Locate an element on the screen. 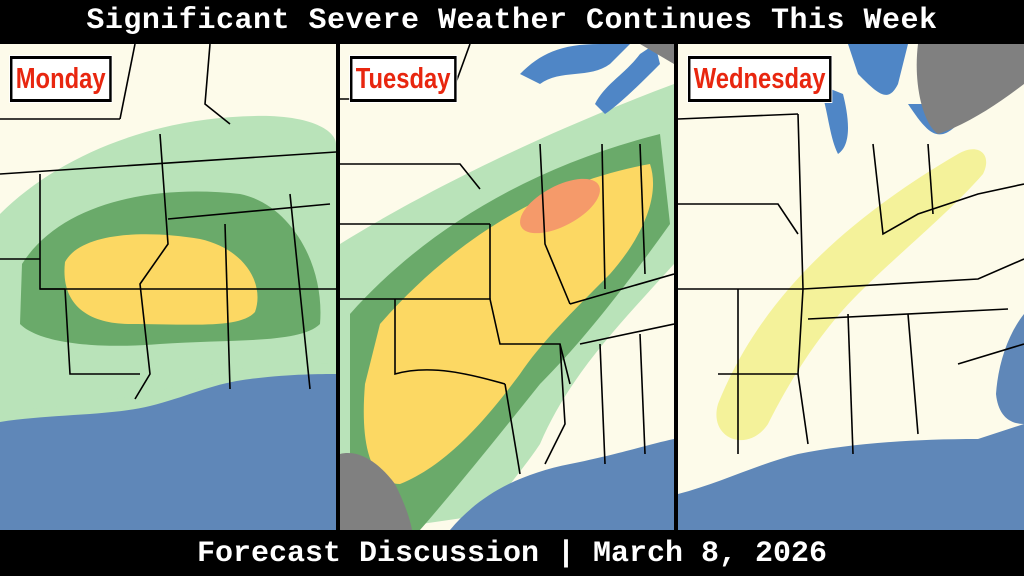 The height and width of the screenshot is (576, 1024). footer-caption: Forecast Discussion | March 8, 2026 is located at coordinates (512, 554).